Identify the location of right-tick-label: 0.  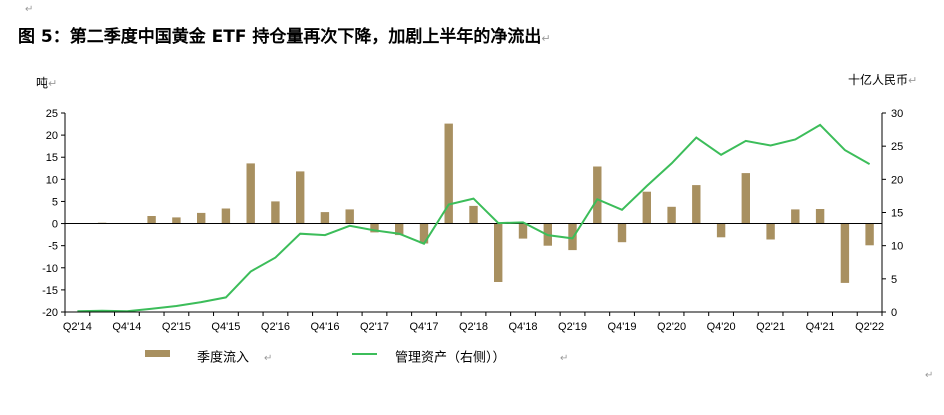
(894, 313).